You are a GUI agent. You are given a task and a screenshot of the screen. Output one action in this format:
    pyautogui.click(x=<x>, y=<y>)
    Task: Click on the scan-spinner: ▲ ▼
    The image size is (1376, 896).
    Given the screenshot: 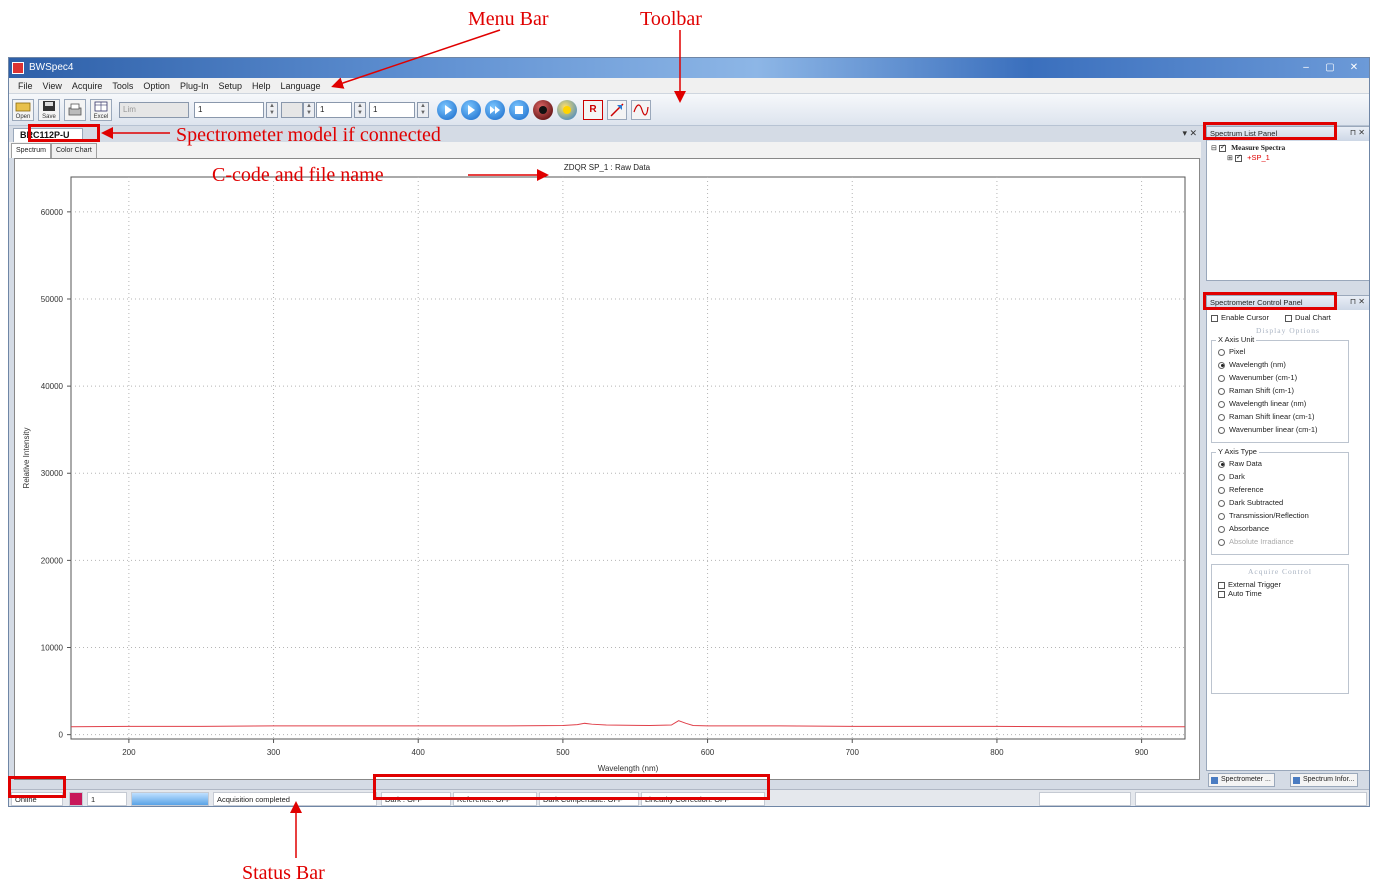 What is the action you would take?
    pyautogui.click(x=360, y=110)
    